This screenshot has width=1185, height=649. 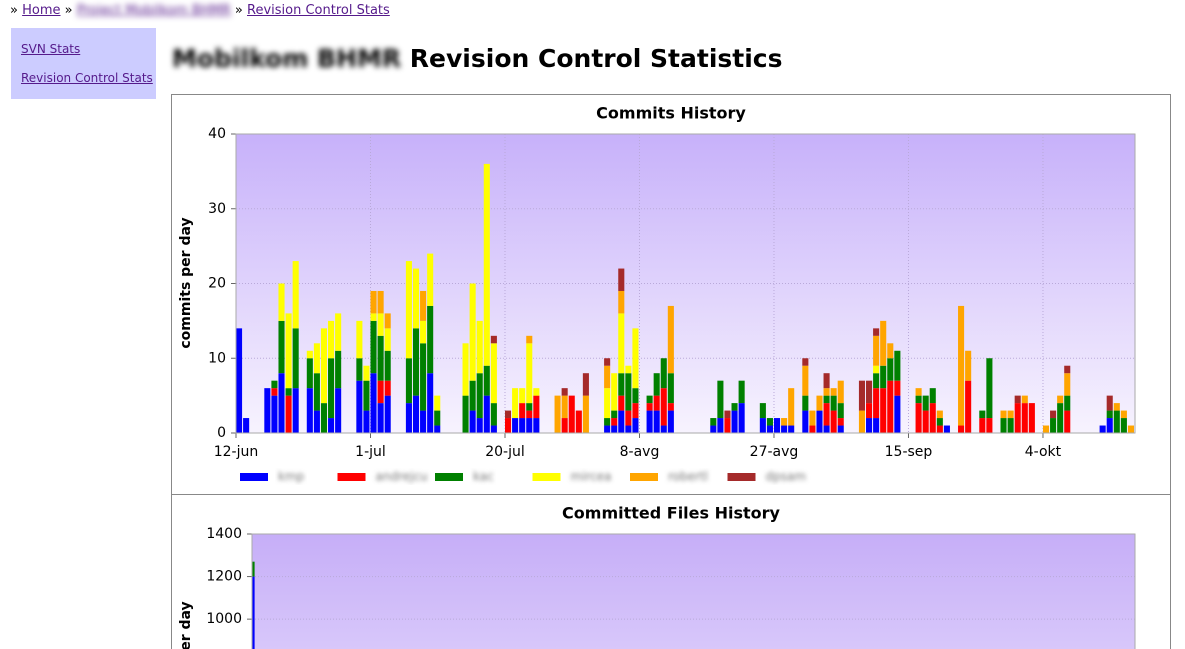 I want to click on plot-border, so click(x=693, y=591).